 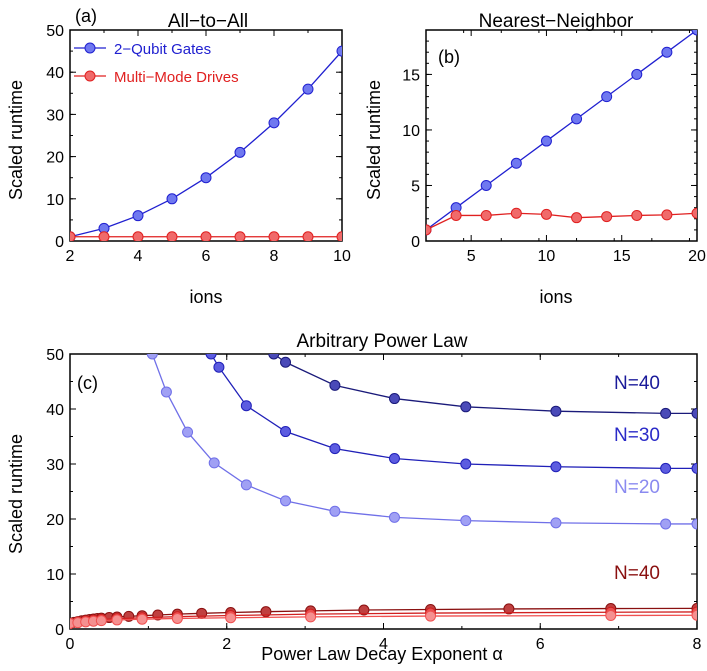 I want to click on panel-b-x-tick-label: 15, so click(x=622, y=256).